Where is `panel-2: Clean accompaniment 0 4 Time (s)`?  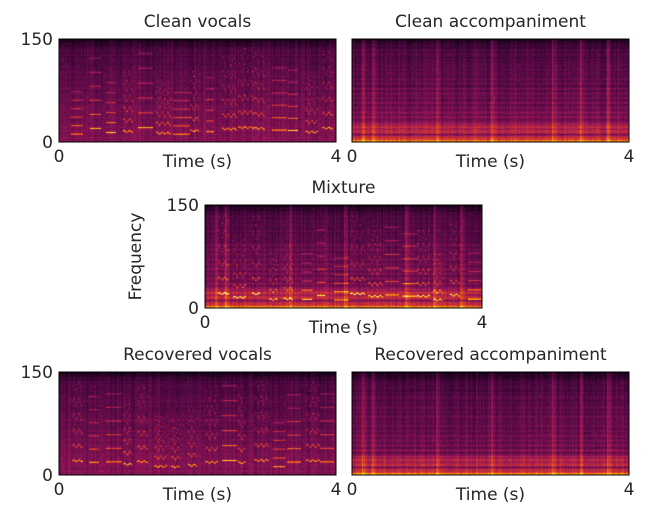 panel-2: Clean accompaniment 0 4 Time (s) is located at coordinates (491, 92).